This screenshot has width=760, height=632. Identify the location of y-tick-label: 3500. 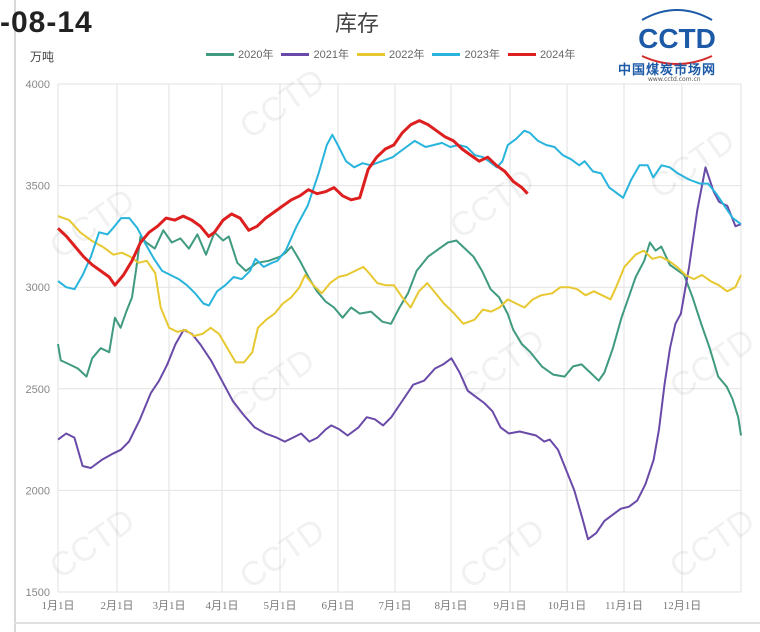
(38, 187).